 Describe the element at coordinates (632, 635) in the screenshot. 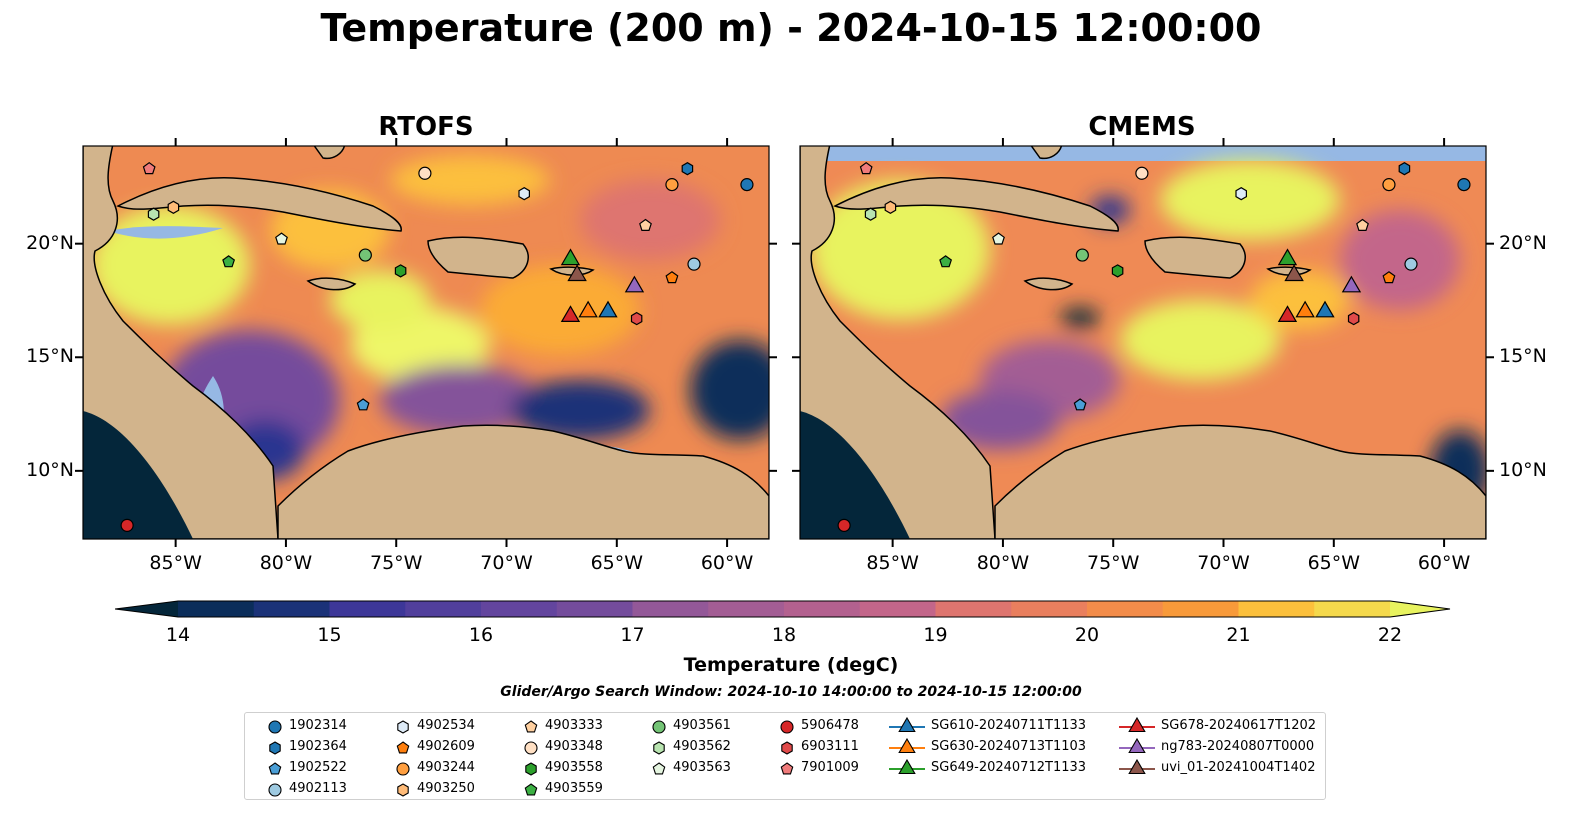

I see `colorbar-tick-label: 17` at that location.